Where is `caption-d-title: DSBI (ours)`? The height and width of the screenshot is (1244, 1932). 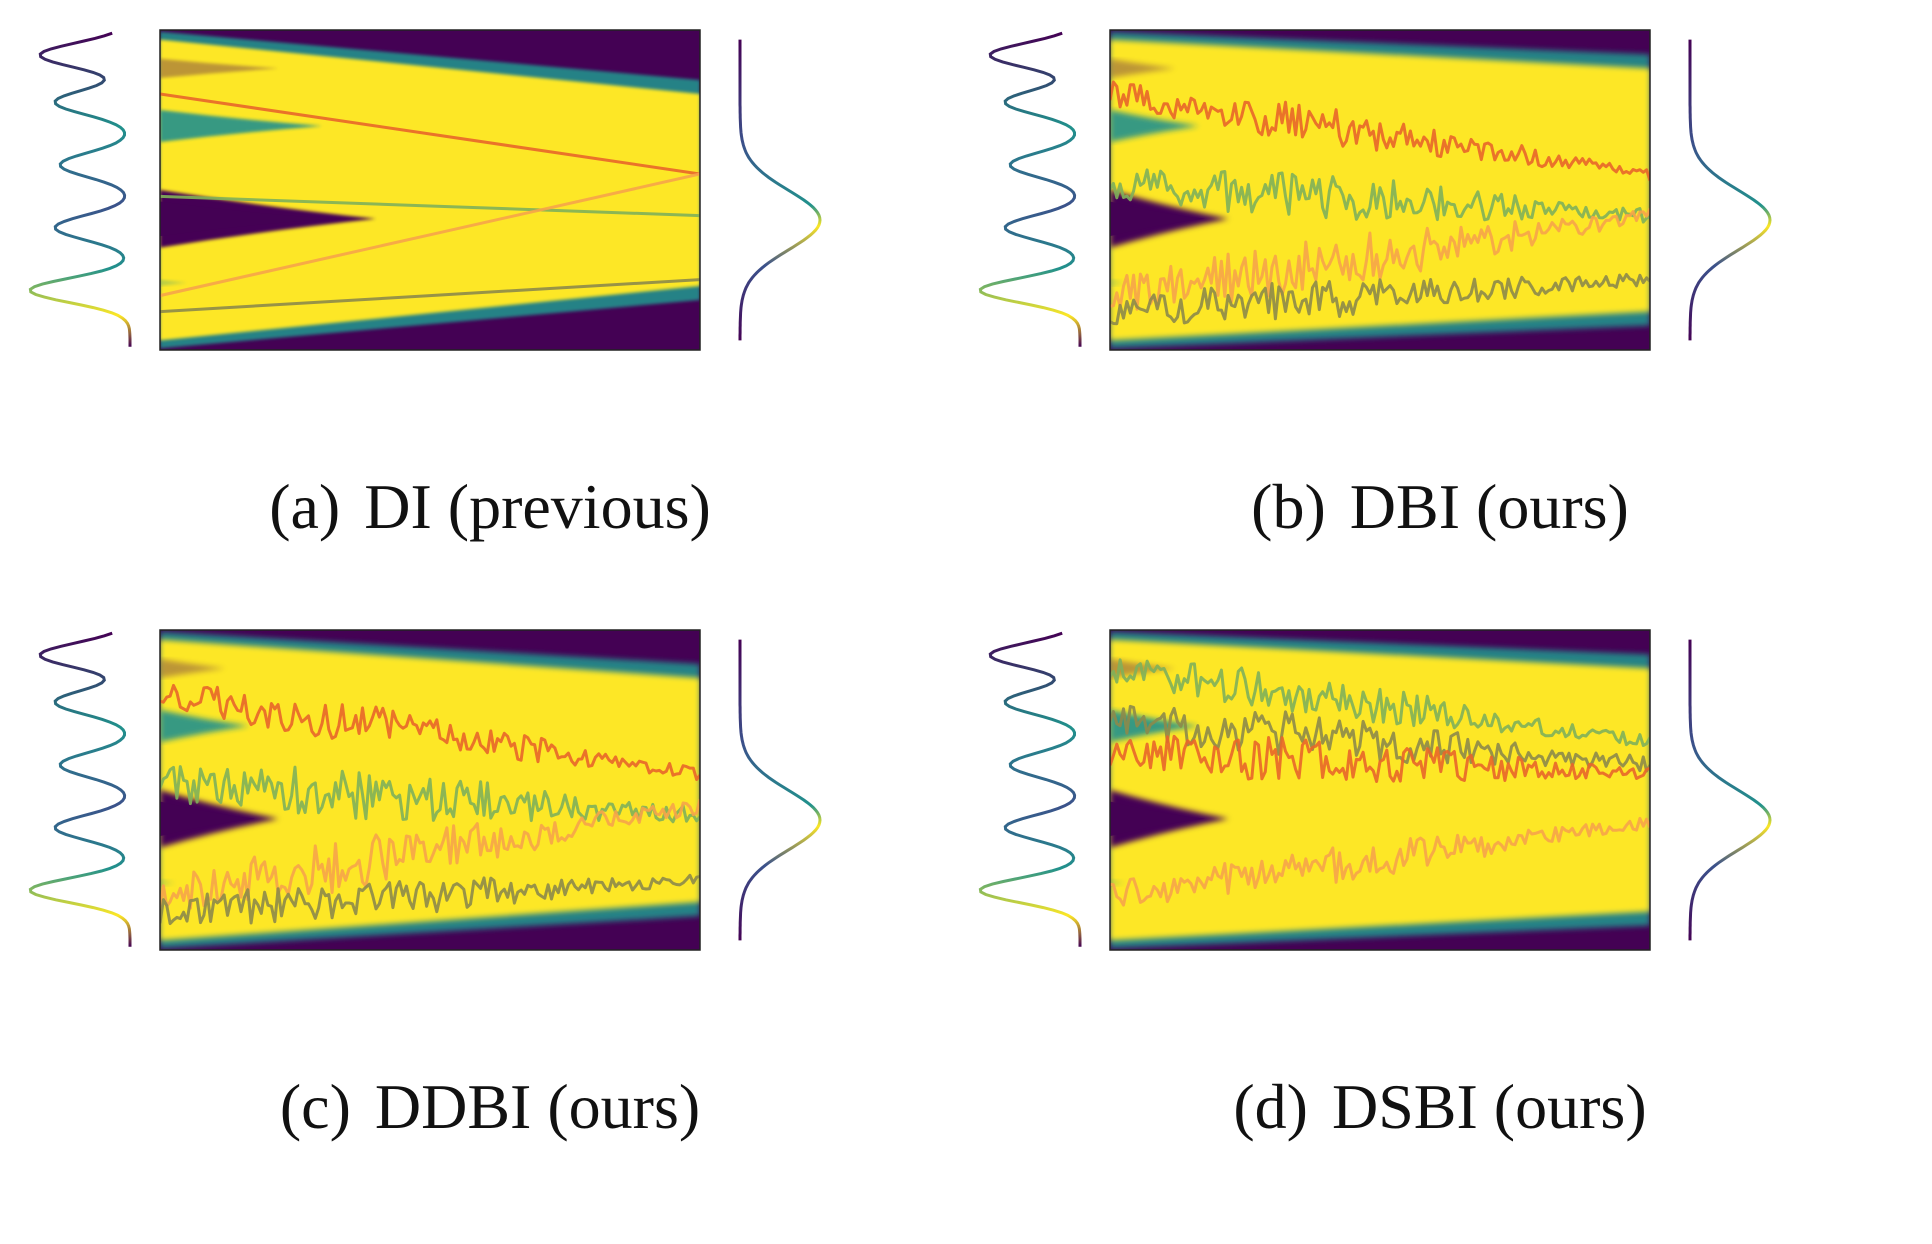 caption-d-title: DSBI (ours) is located at coordinates (1489, 1106).